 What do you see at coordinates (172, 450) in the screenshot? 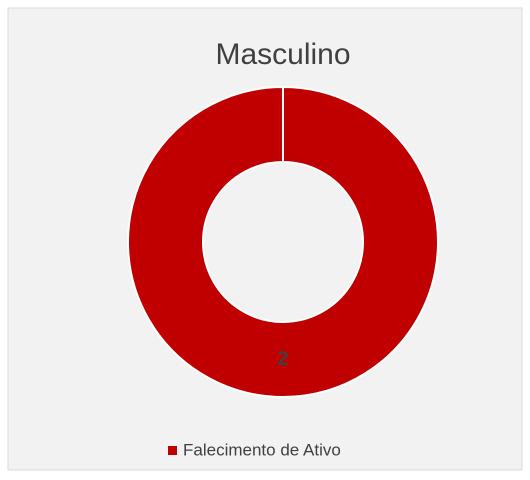
I see `legend-swatch` at bounding box center [172, 450].